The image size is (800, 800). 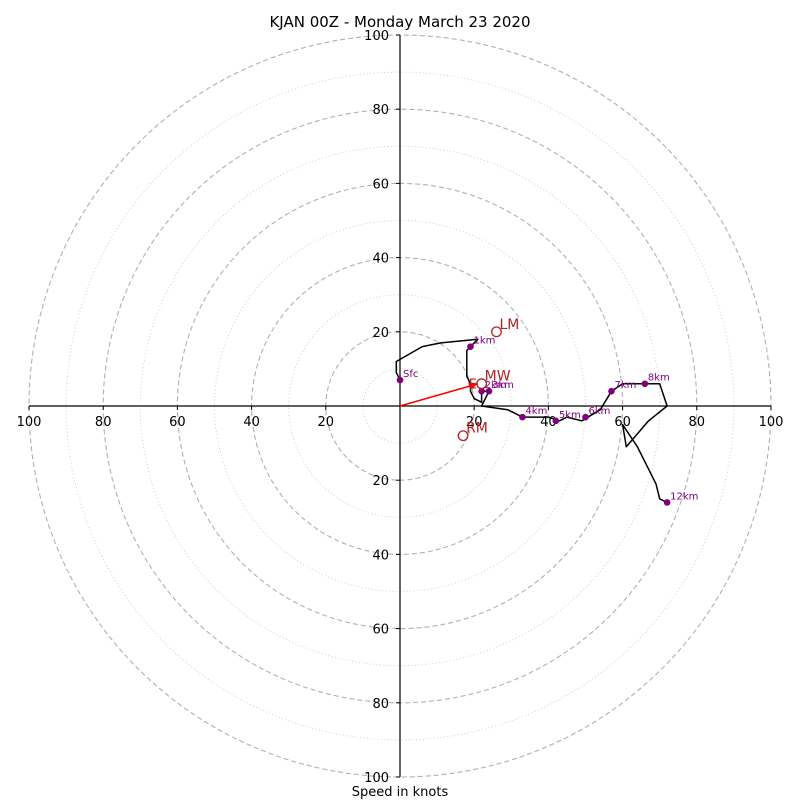 What do you see at coordinates (536, 411) in the screenshot?
I see `height-marker-label: 4km` at bounding box center [536, 411].